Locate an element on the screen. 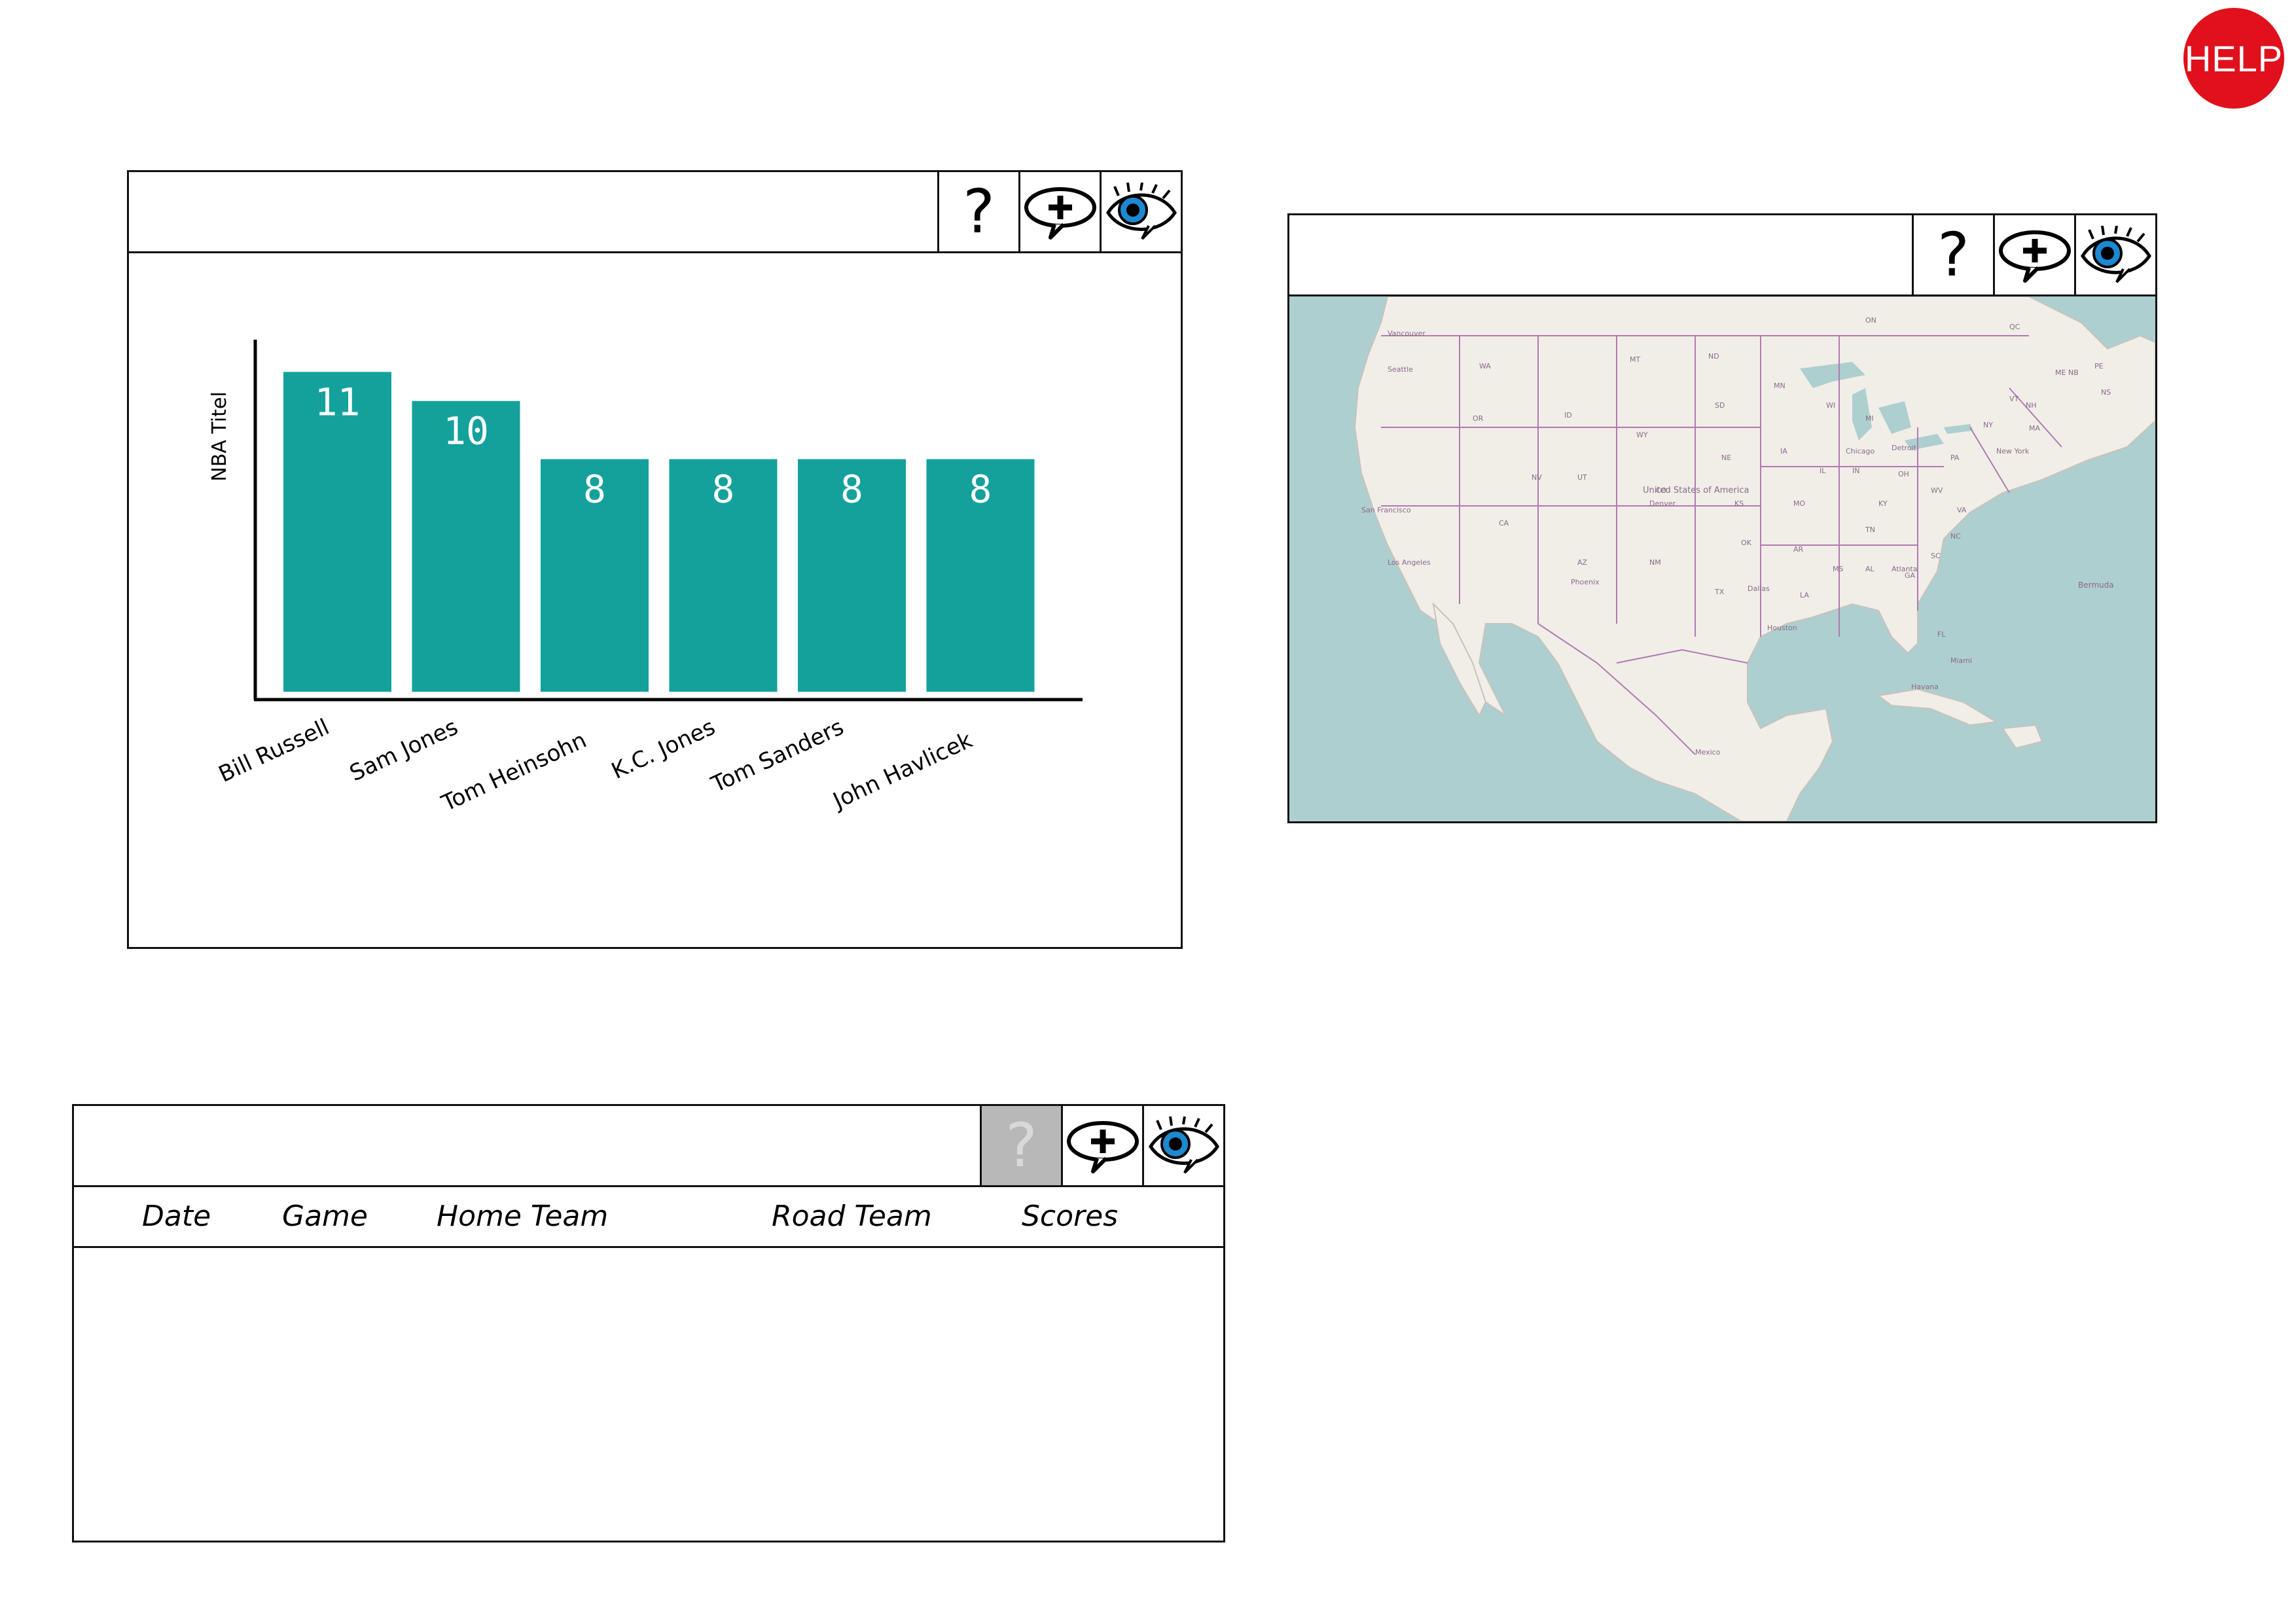 This screenshot has width=2296, height=1623. column-header-game: Game is located at coordinates (325, 1216).